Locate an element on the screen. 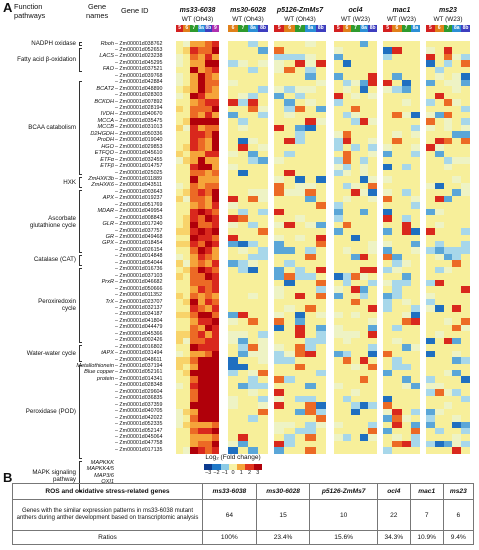  gene-id: – Zm00001d016736 is located at coordinates (139, 269).